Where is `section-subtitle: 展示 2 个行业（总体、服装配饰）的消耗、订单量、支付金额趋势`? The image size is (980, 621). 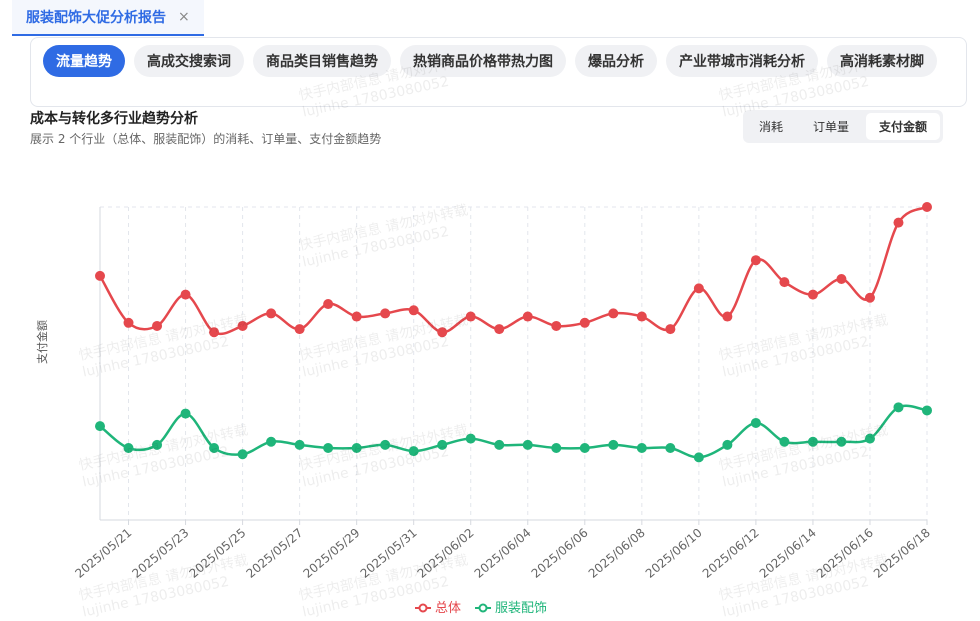
section-subtitle: 展示 2 个行业（总体、服装配饰）的消耗、订单量、支付金额趋势 is located at coordinates (206, 139).